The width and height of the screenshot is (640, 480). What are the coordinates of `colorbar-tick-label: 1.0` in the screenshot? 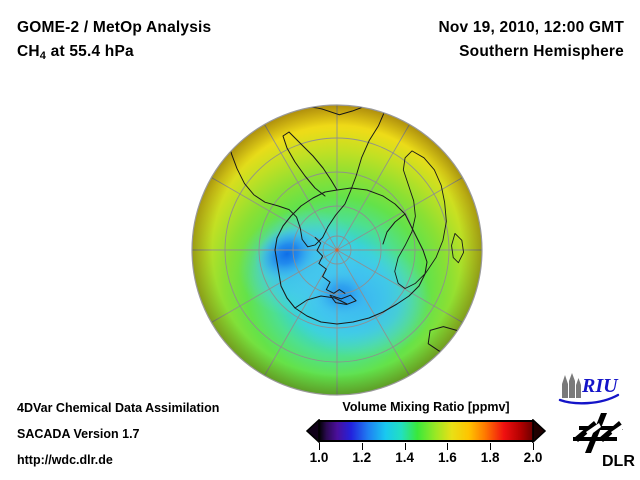 It's located at (319, 457).